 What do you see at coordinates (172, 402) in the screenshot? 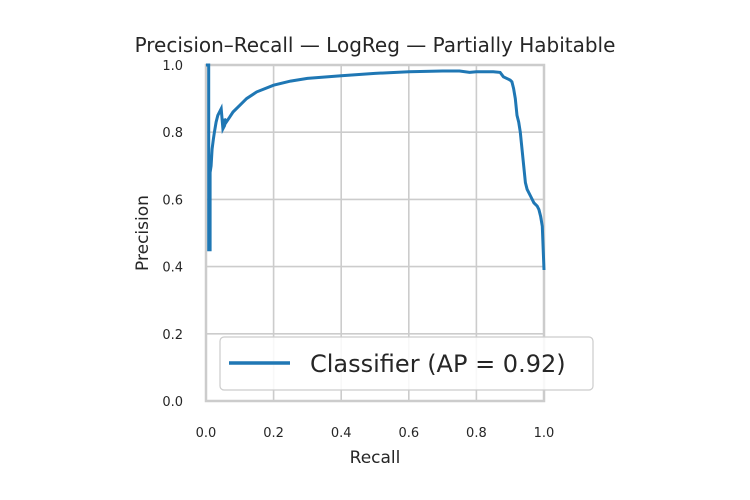
I see `y-tick-label: 0.0` at bounding box center [172, 402].